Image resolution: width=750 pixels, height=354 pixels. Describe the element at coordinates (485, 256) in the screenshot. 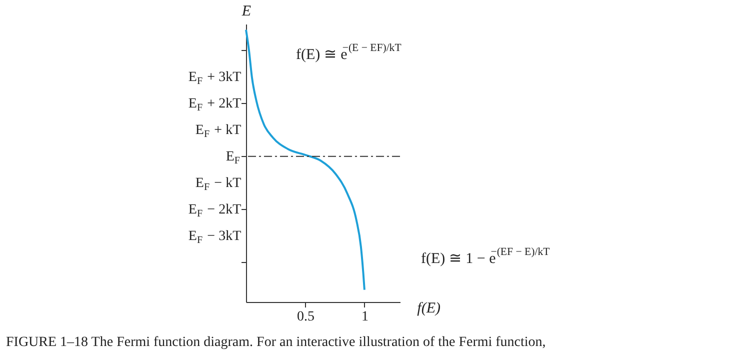

I see `text: f(E) ≅ 1 − e−(EF − E)/kT` at that location.